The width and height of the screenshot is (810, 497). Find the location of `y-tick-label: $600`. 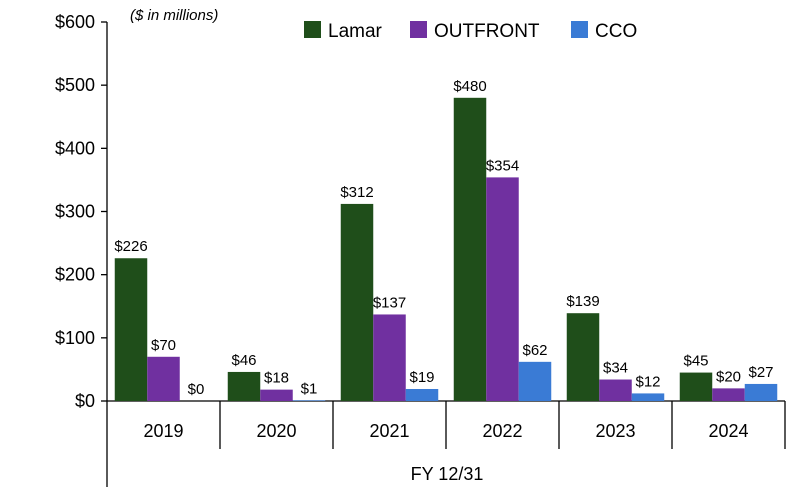

y-tick-label: $600 is located at coordinates (75, 22).